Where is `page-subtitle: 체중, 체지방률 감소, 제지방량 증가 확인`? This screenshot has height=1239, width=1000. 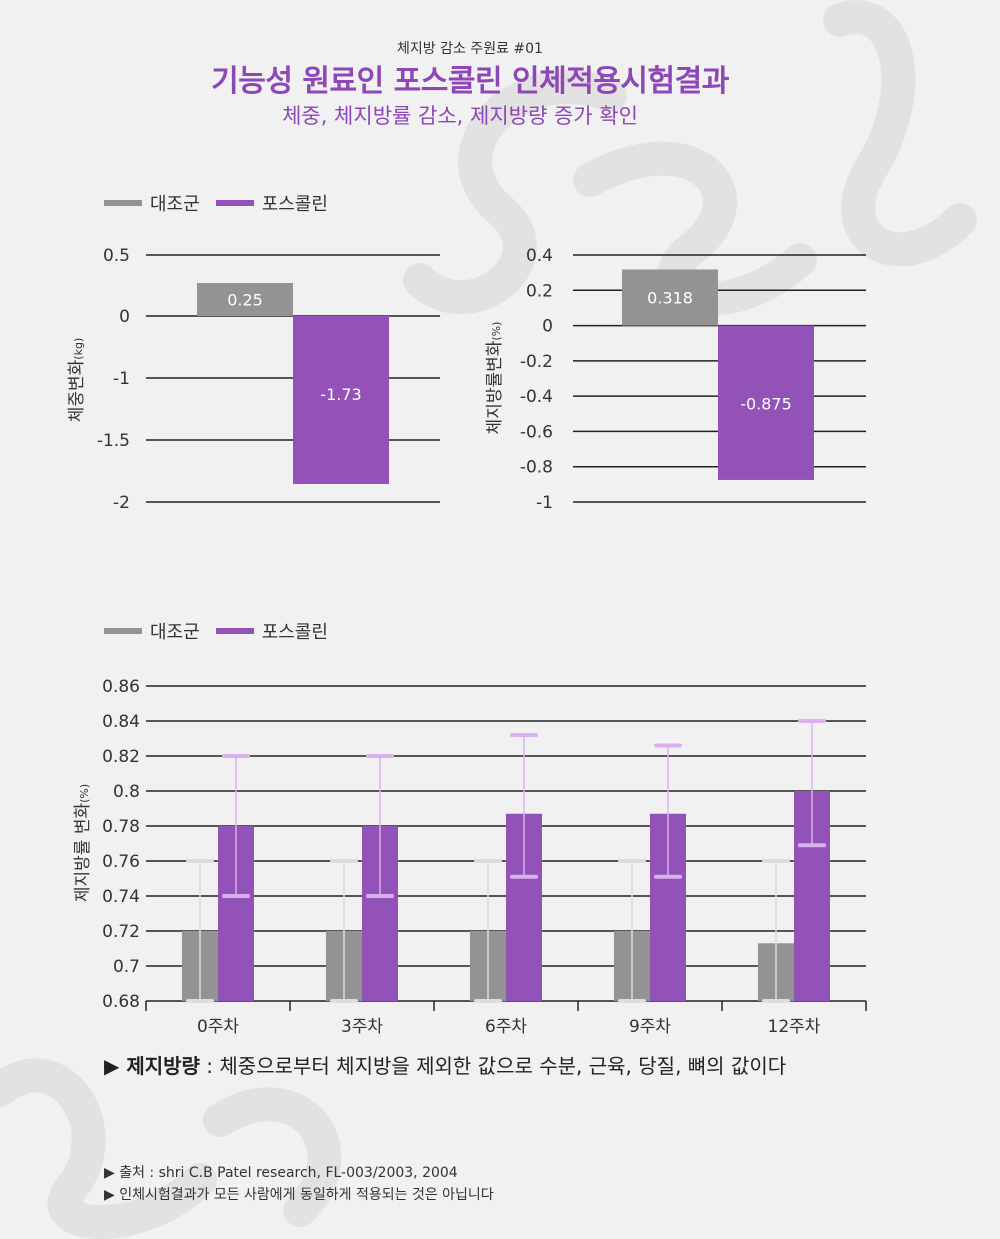 page-subtitle: 체중, 체지방률 감소, 제지방량 증가 확인 is located at coordinates (460, 116).